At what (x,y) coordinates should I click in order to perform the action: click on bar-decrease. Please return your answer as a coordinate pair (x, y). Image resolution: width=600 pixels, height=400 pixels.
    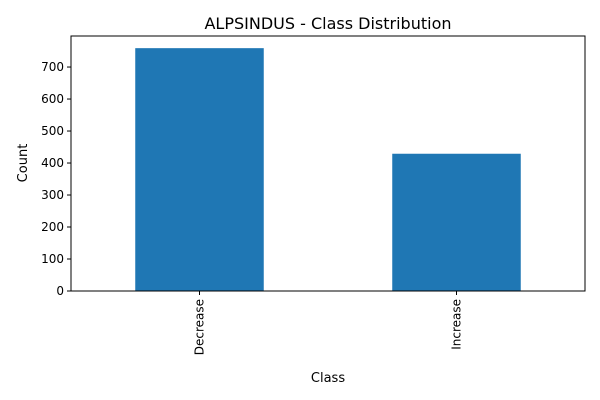
    Looking at the image, I should click on (199, 169).